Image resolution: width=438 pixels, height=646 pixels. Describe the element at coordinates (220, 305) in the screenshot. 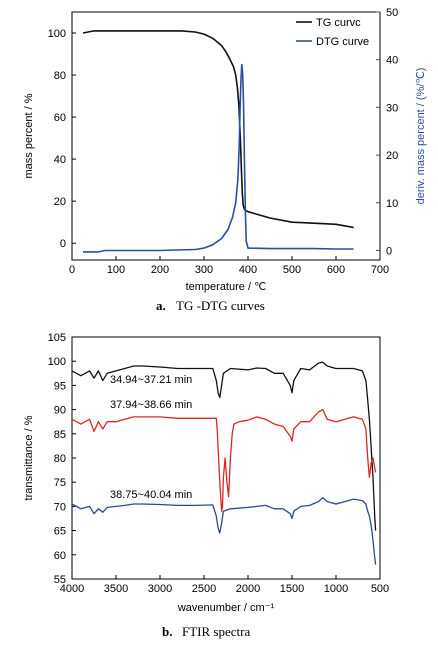

I see `caption-text: TG -DTG curves` at that location.